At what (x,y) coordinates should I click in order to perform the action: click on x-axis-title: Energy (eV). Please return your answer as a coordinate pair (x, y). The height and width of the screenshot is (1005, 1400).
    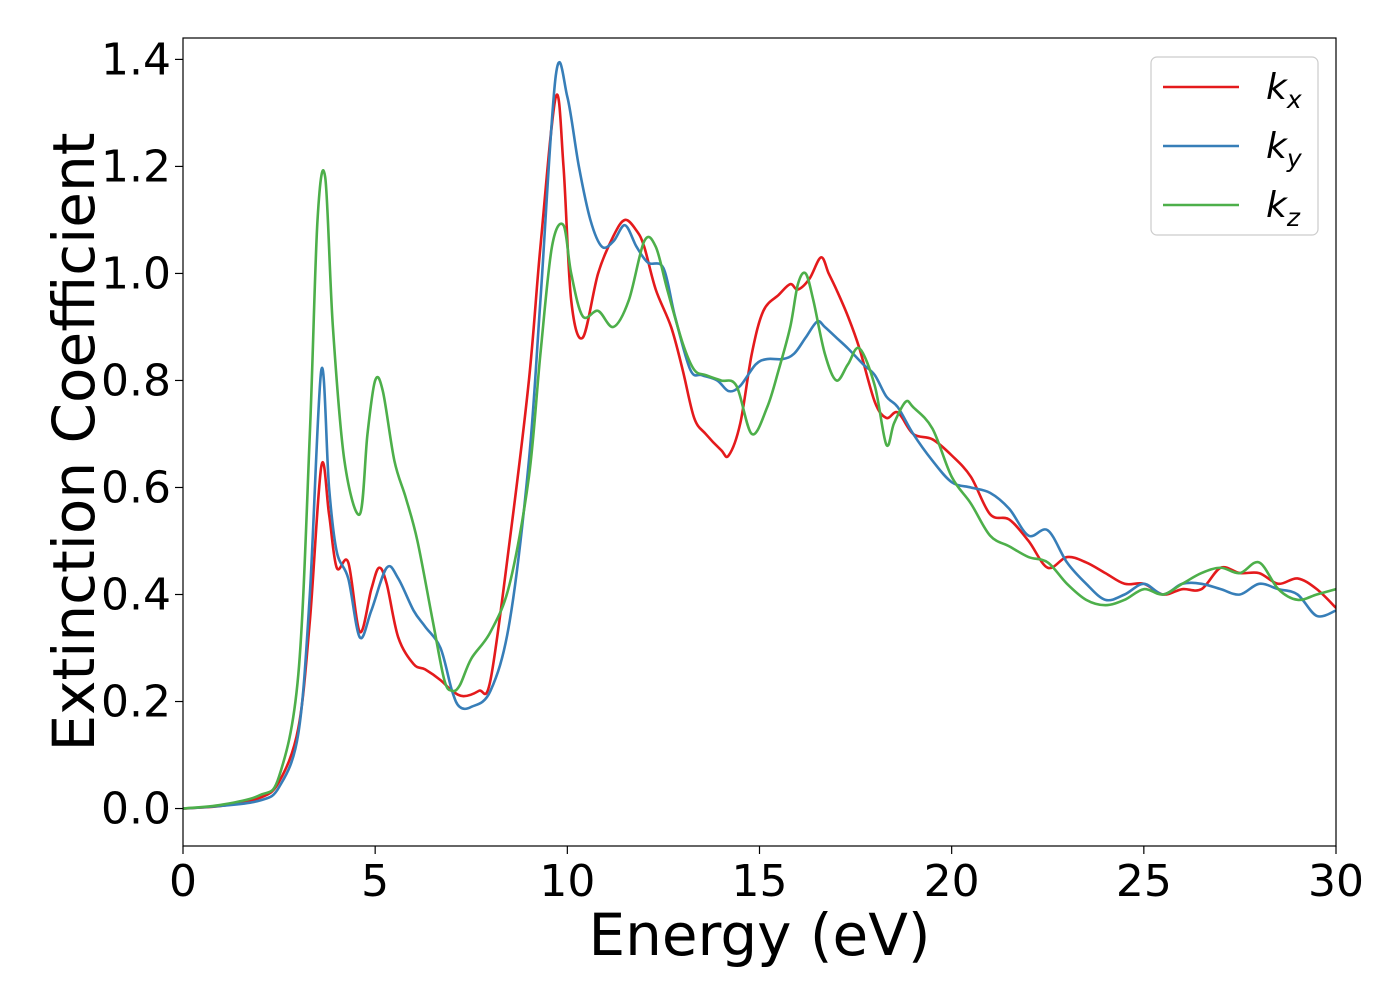
    Looking at the image, I should click on (759, 935).